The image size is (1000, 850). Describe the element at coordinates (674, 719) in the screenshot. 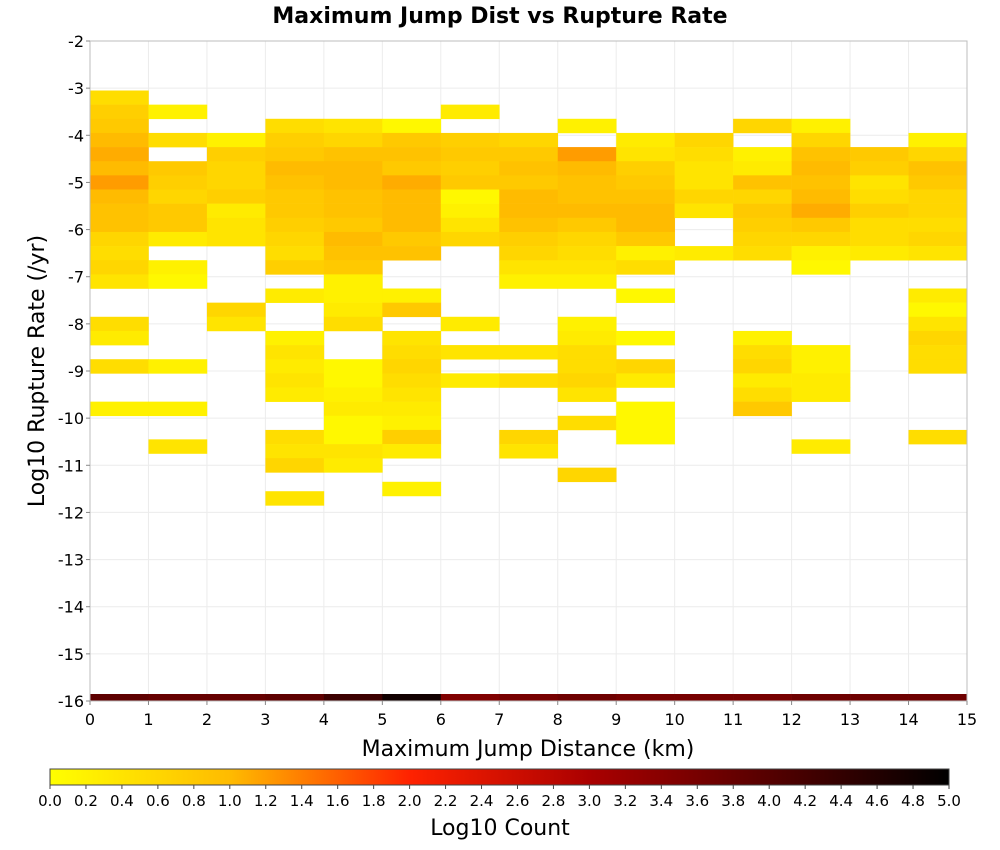

I see `x-tick-label: 10` at that location.